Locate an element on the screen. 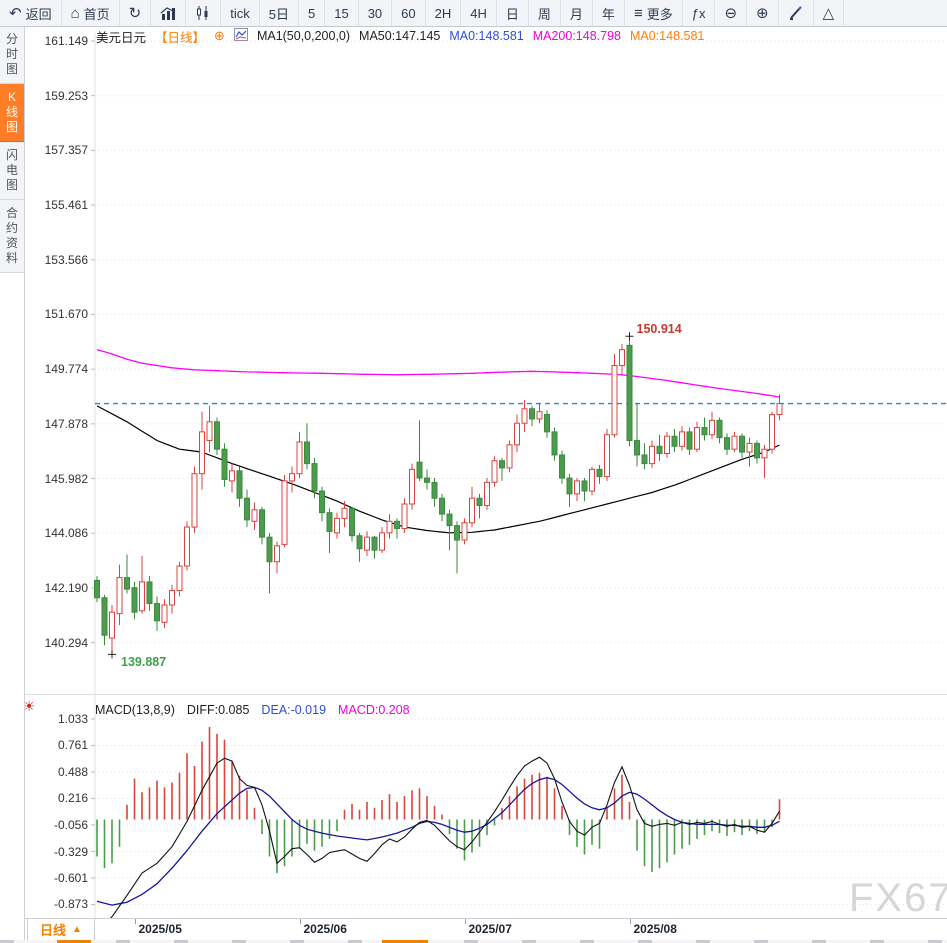  refresh-button-icon: ↻ is located at coordinates (135, 13).